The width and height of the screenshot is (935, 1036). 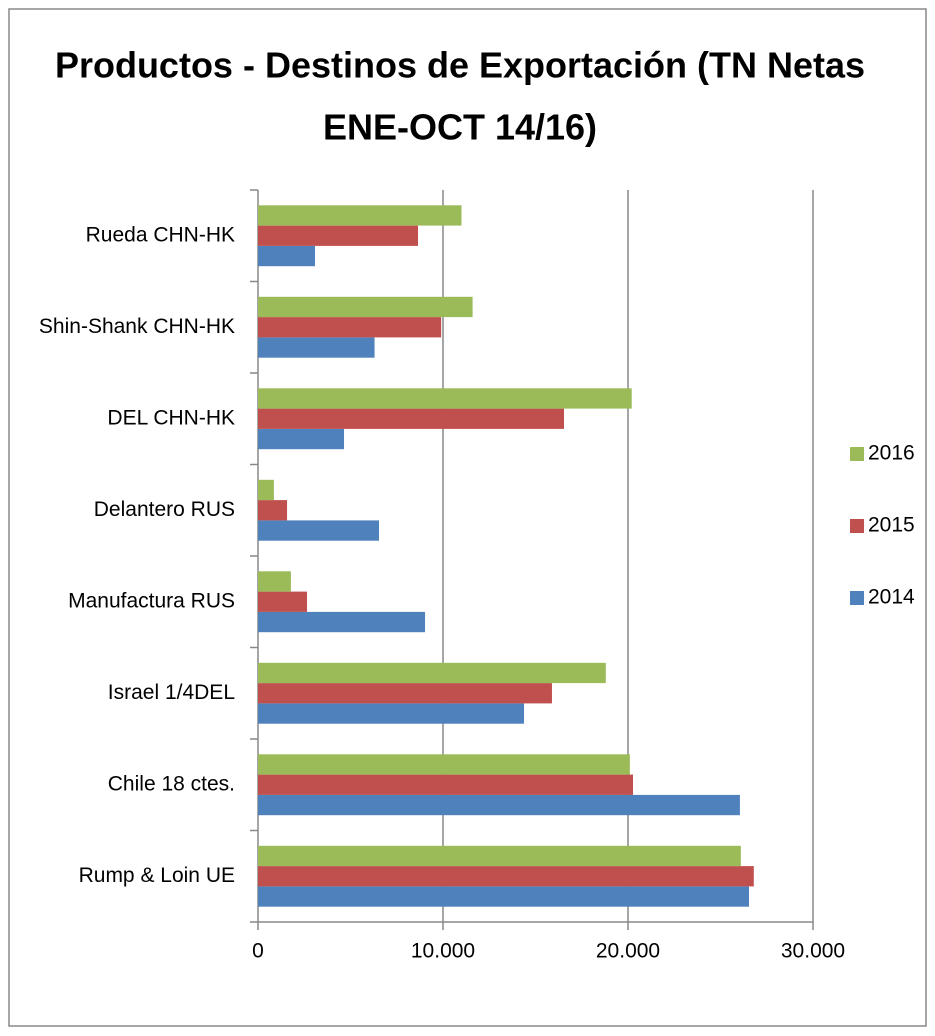 I want to click on legend-label: 2014, so click(x=891, y=597).